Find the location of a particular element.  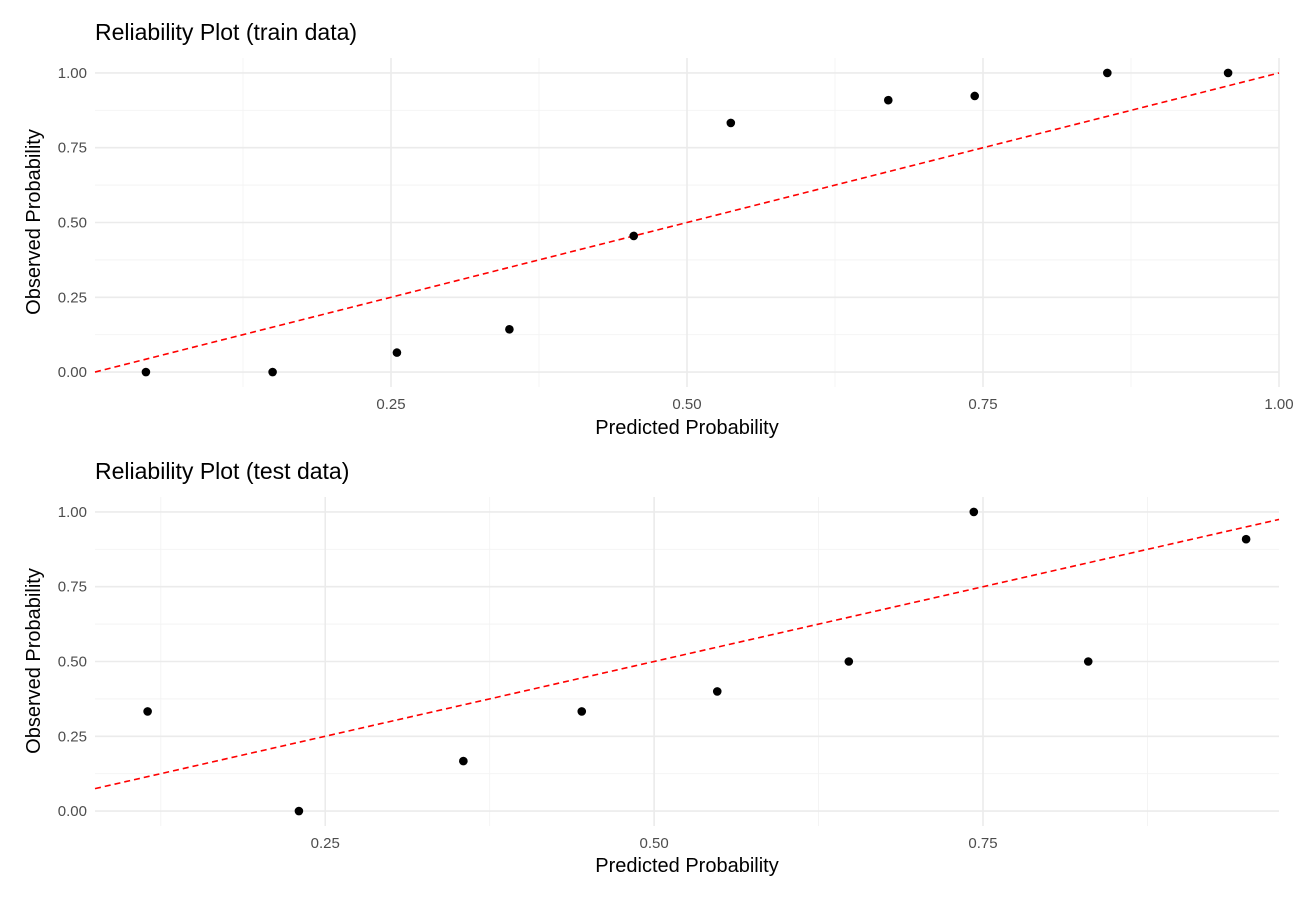

test-y-tick-label: 0.75 is located at coordinates (72, 587).